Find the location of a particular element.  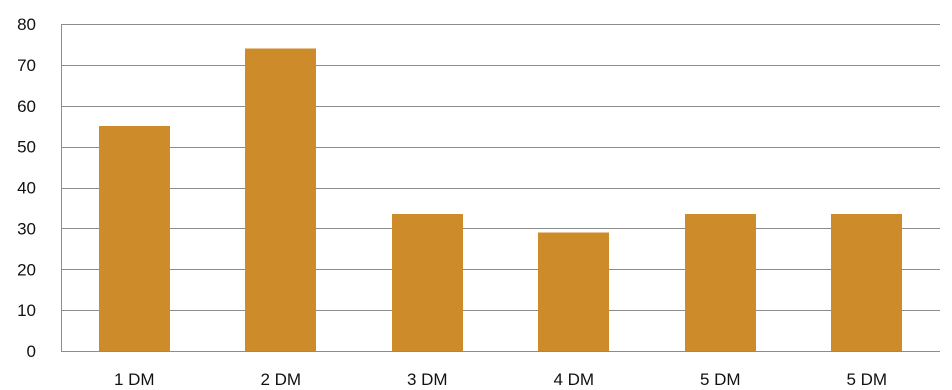

y-tick-label: 70 is located at coordinates (26, 65).